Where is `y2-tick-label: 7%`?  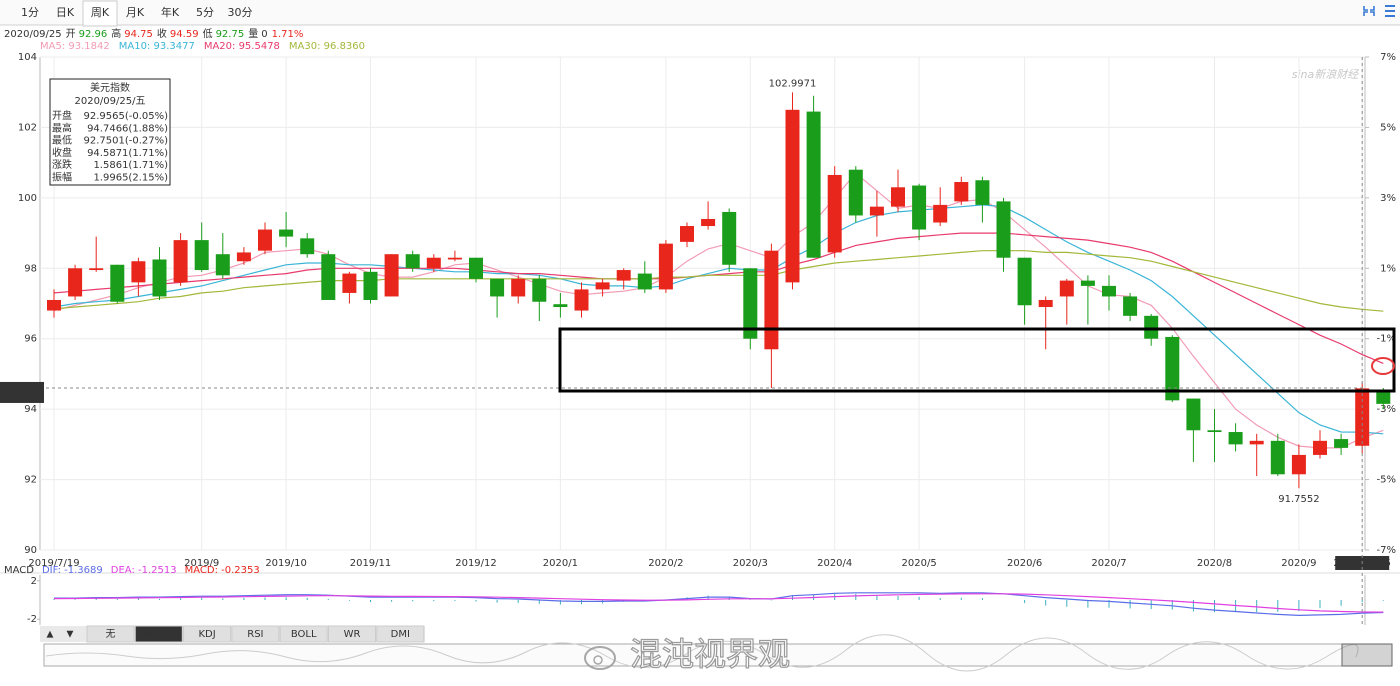
y2-tick-label: 7% is located at coordinates (1388, 57).